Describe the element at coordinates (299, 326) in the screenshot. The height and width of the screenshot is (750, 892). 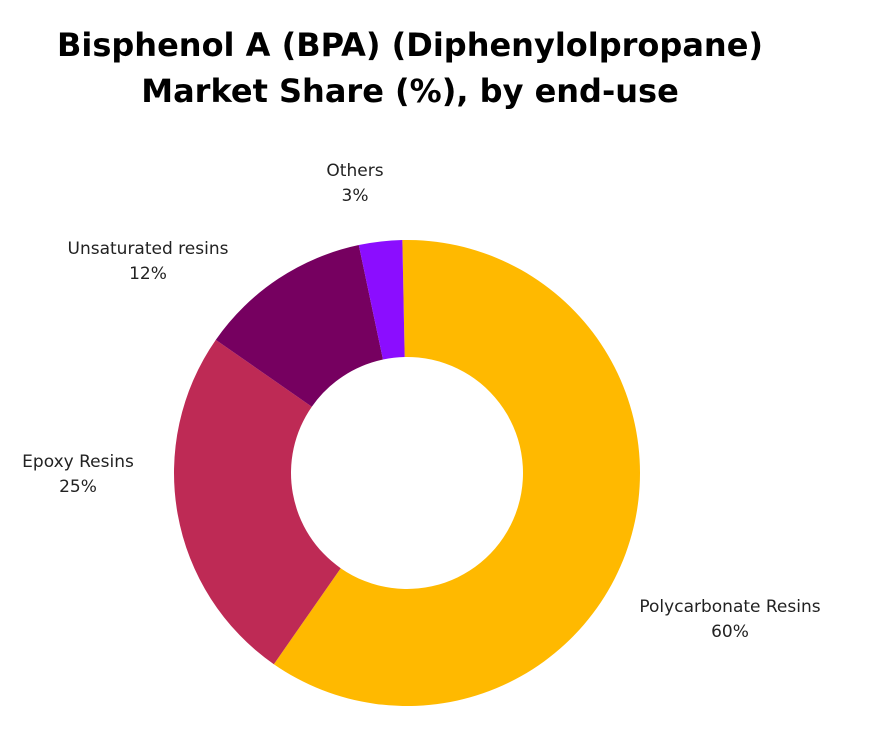
I see `slice-unsaturated-resins` at that location.